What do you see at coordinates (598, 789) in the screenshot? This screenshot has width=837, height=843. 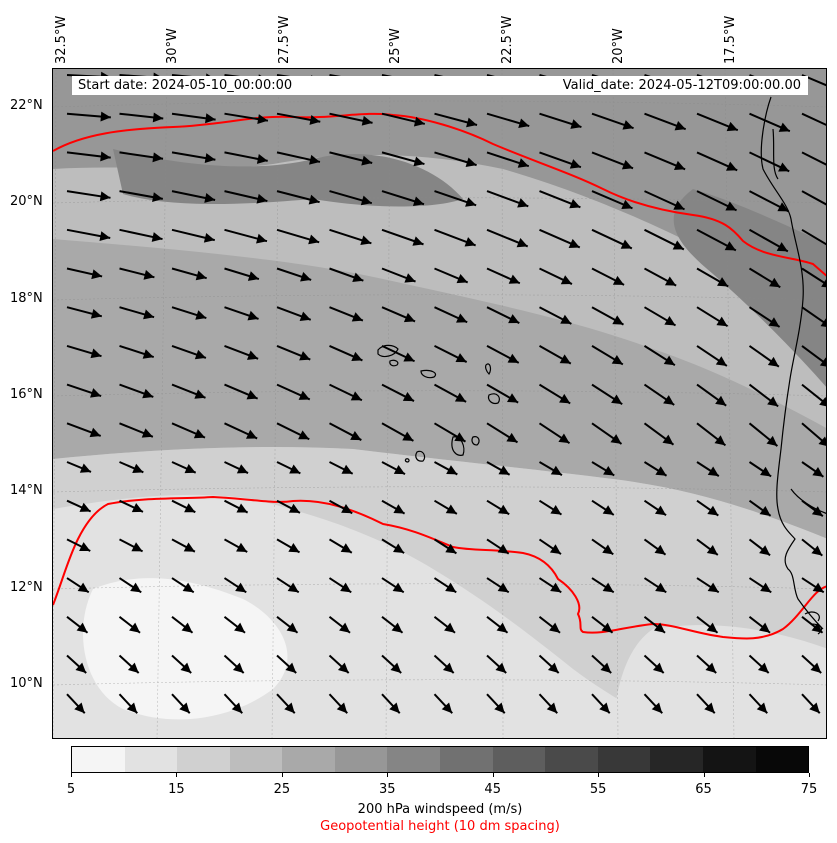 I see `colorbar-tick-label: 55` at bounding box center [598, 789].